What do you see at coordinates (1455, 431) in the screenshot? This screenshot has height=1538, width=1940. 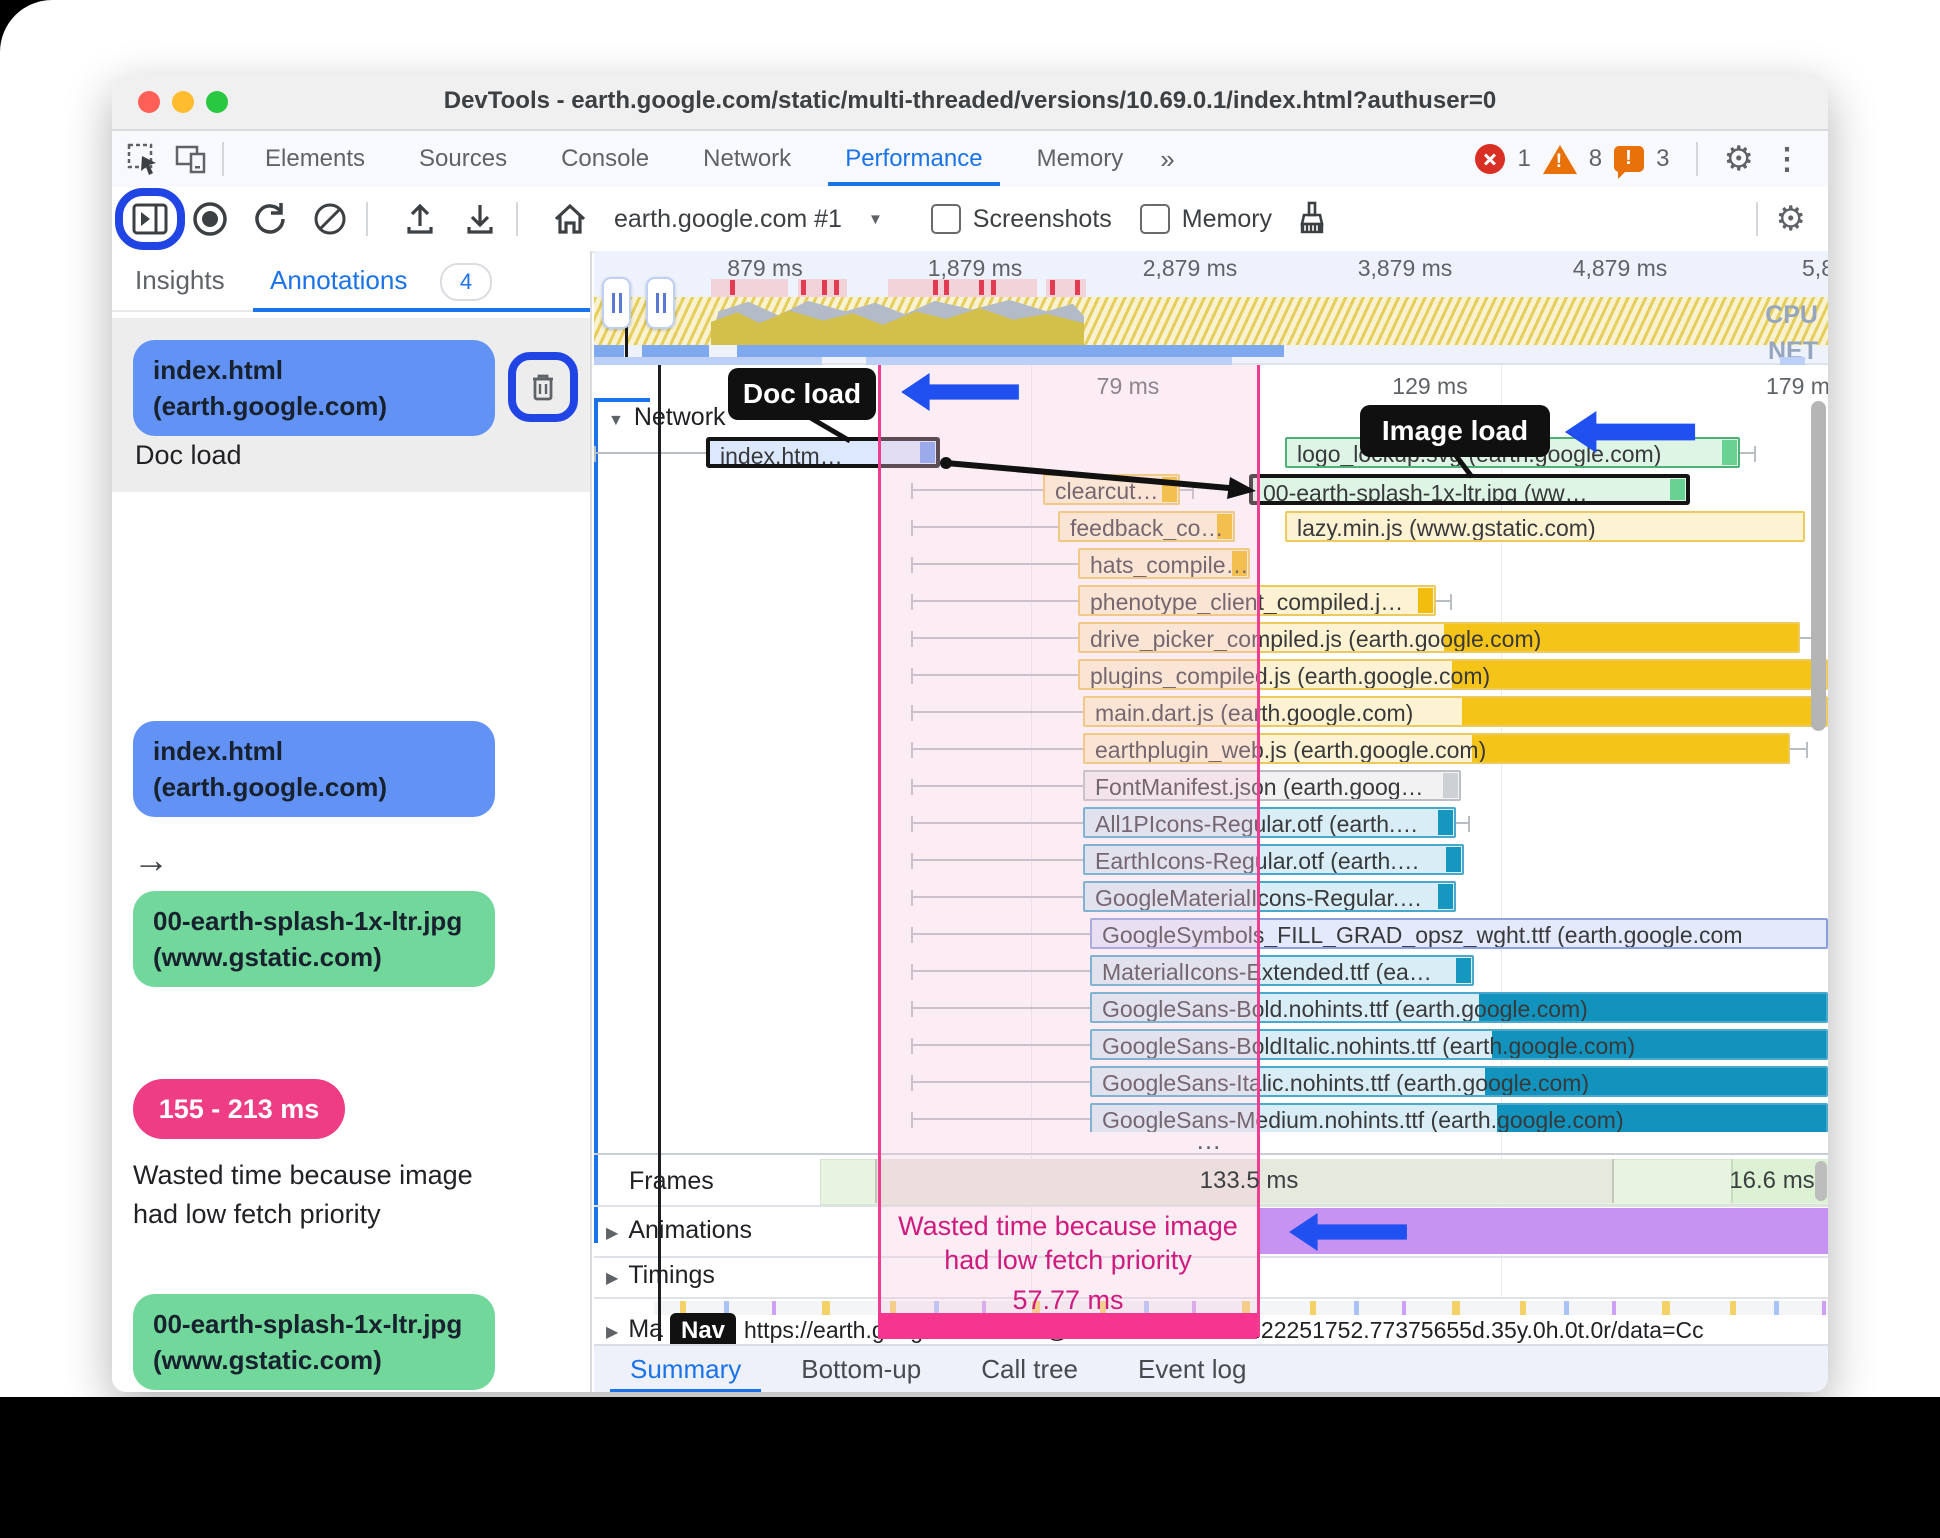 I see `image-load-annotation-chip: Image load` at bounding box center [1455, 431].